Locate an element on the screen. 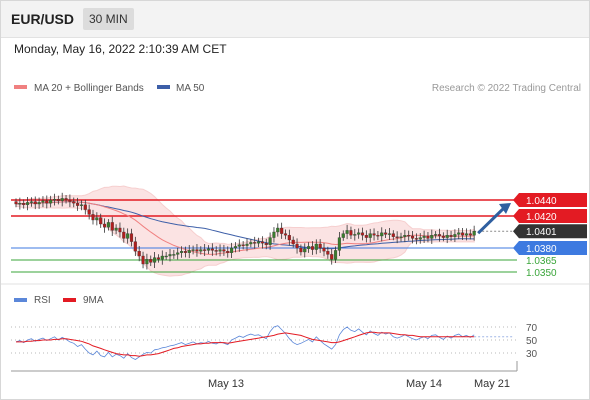 This screenshot has width=590, height=400. level-label: 1.0401 is located at coordinates (541, 232).